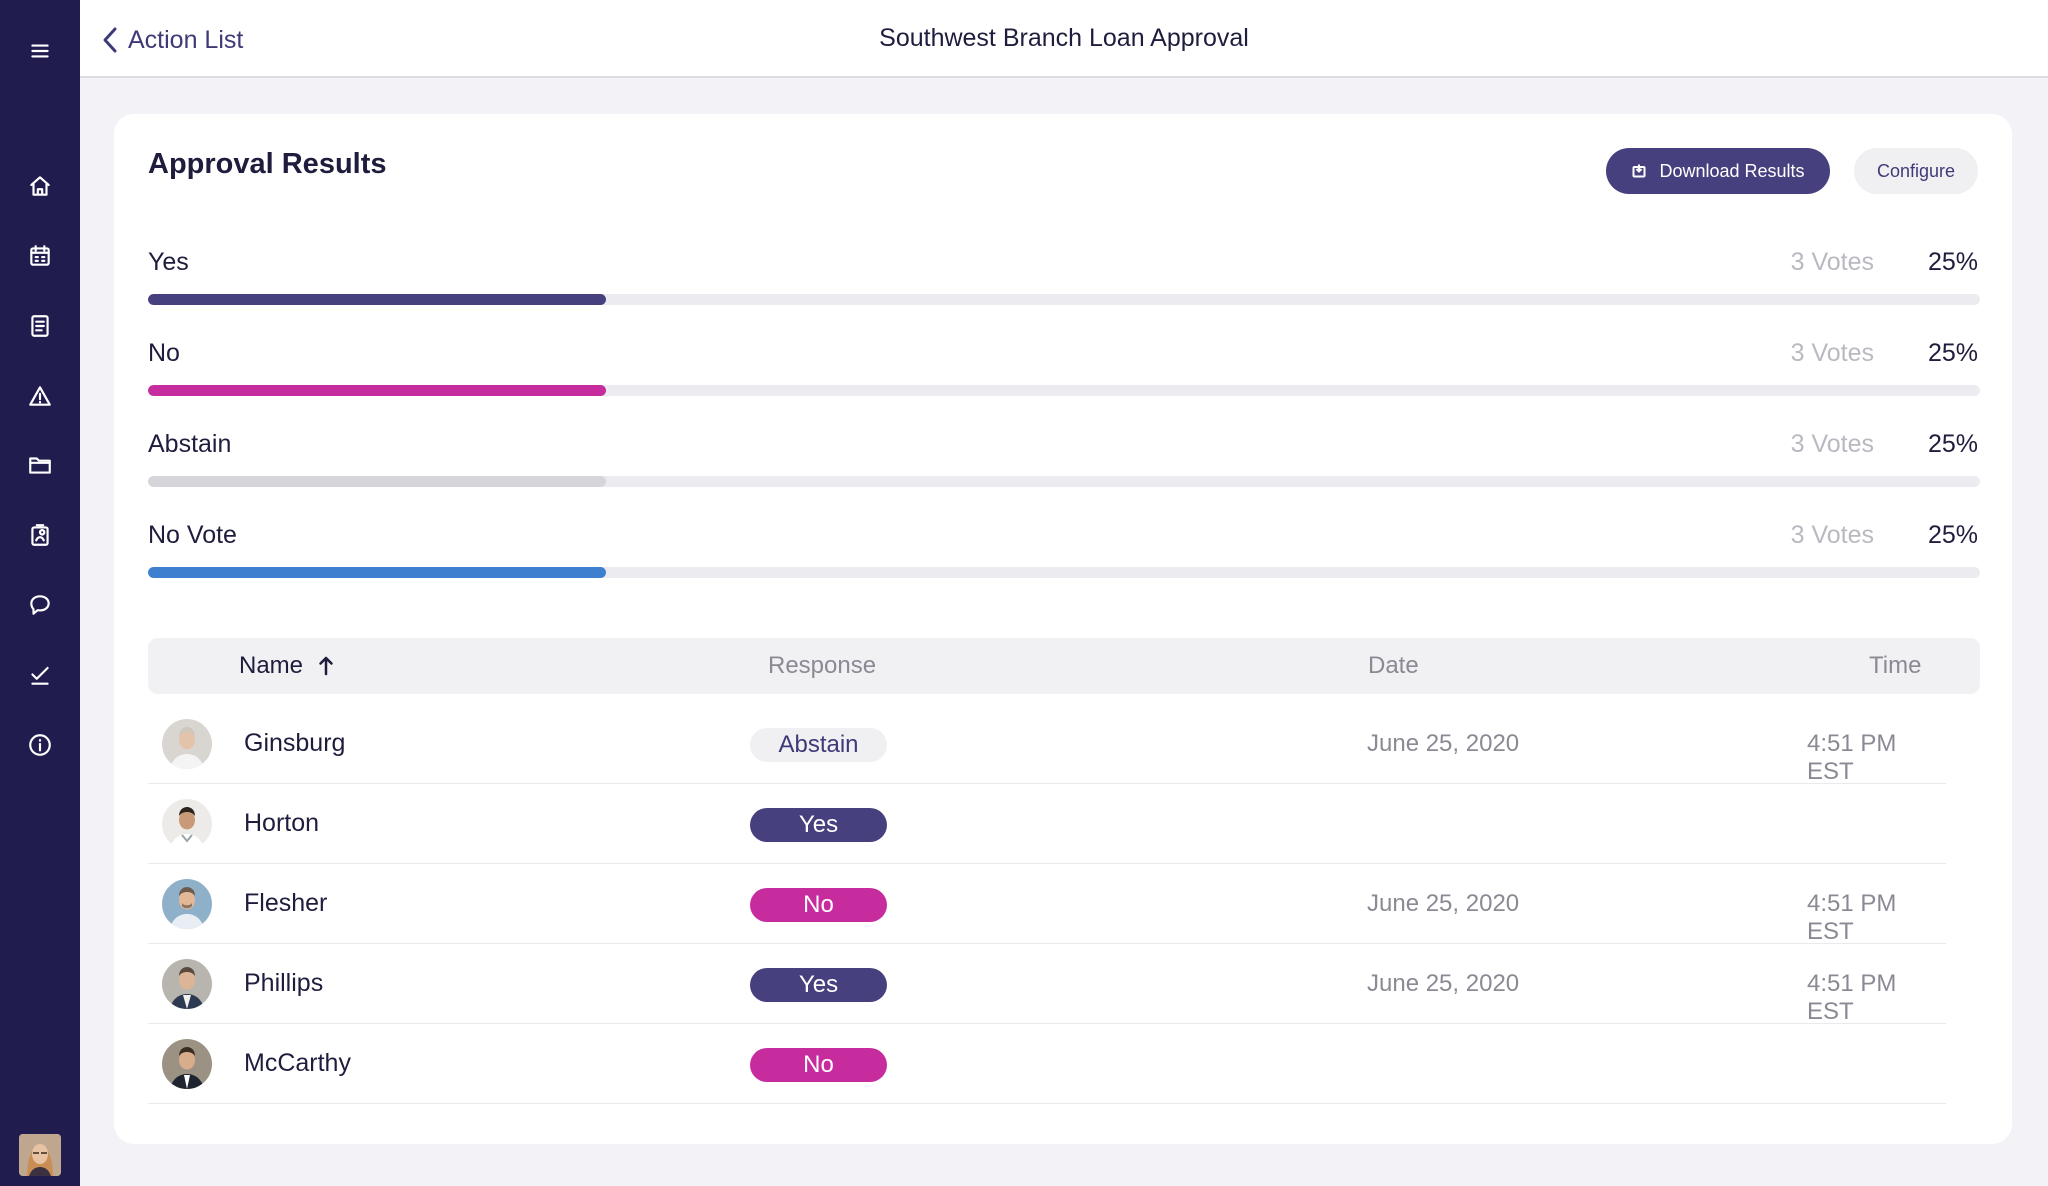 Image resolution: width=2048 pixels, height=1186 pixels. Describe the element at coordinates (40, 256) in the screenshot. I see `calendar-icon` at that location.